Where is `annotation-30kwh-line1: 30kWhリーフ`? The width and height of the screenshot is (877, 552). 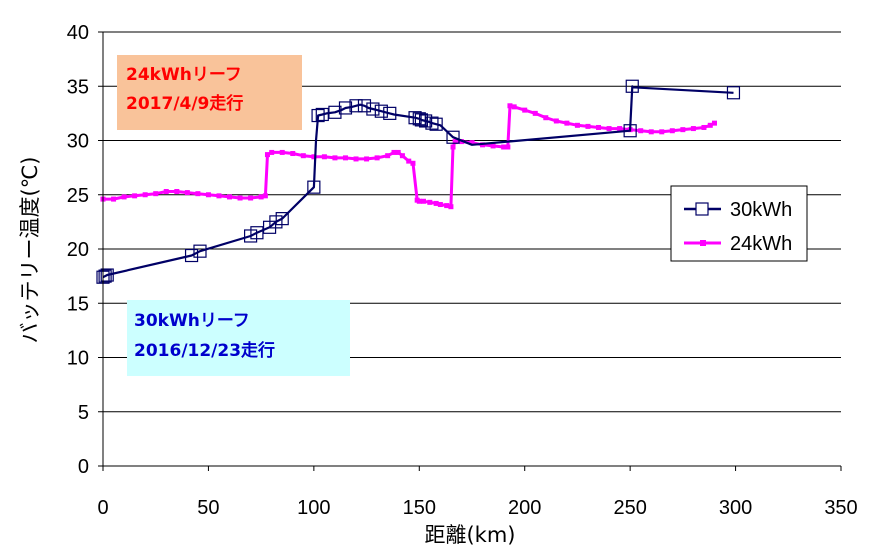 annotation-30kwh-line1: 30kWhリーフ is located at coordinates (192, 321).